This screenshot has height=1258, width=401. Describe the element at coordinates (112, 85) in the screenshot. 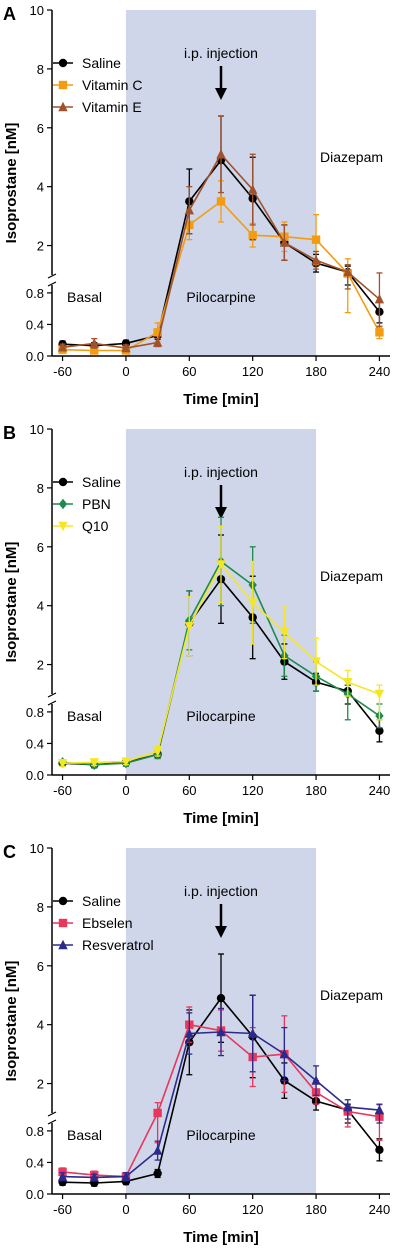

I see `legend-label: Vitamin C` at that location.